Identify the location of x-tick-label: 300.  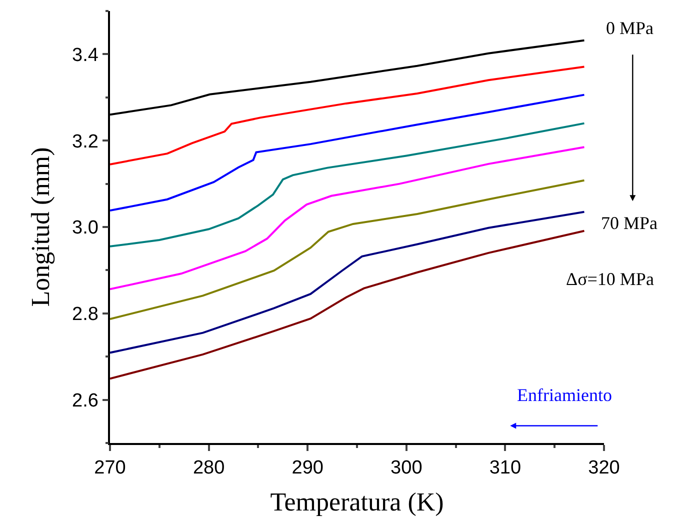
(406, 468).